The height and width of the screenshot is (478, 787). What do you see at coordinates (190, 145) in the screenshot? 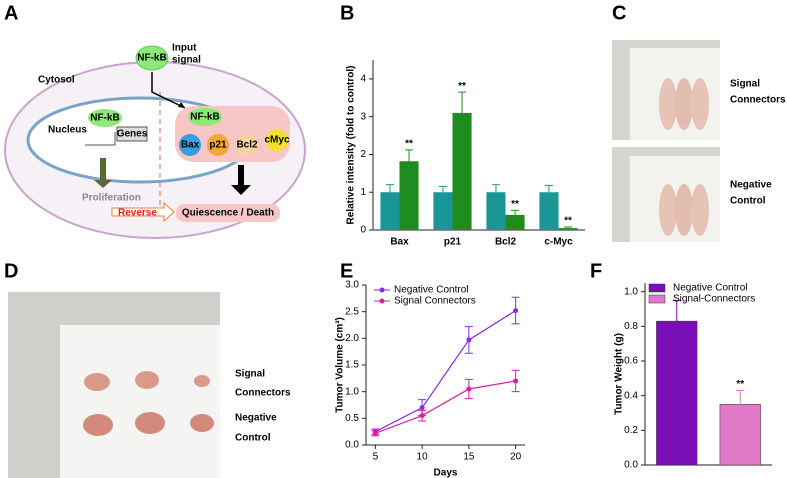
I see `node-label: Bax` at bounding box center [190, 145].